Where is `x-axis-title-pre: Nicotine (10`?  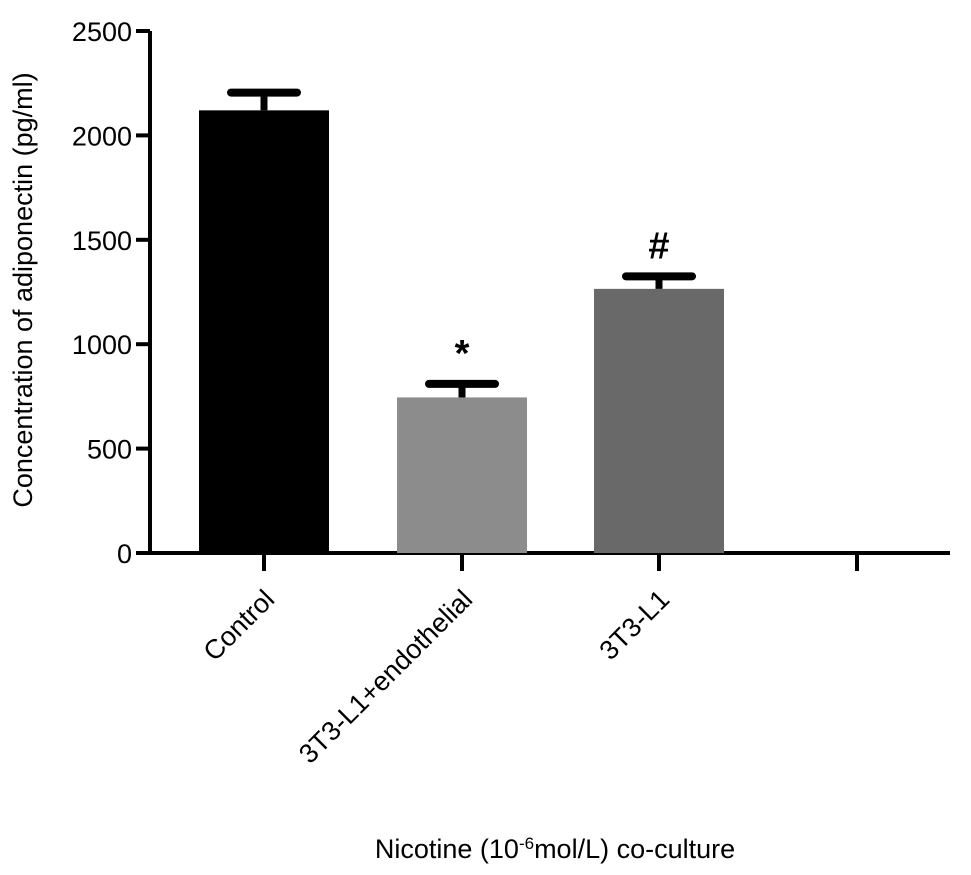 x-axis-title-pre: Nicotine (10 is located at coordinates (447, 849).